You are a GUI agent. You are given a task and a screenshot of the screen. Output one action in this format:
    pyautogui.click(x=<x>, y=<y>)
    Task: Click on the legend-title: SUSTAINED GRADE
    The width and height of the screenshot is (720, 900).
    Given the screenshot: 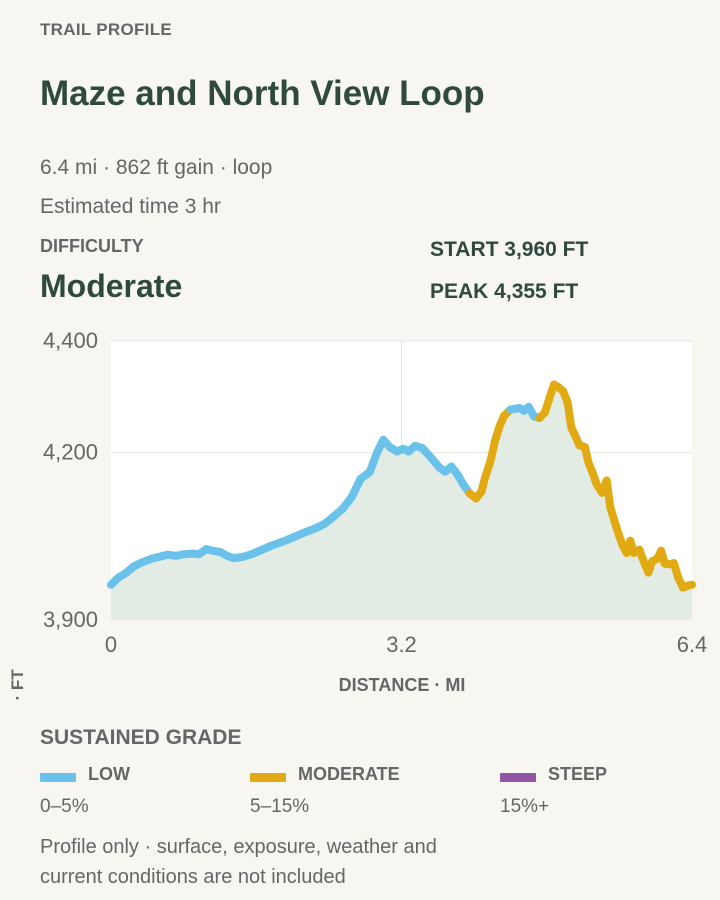 What is the action you would take?
    pyautogui.click(x=141, y=737)
    